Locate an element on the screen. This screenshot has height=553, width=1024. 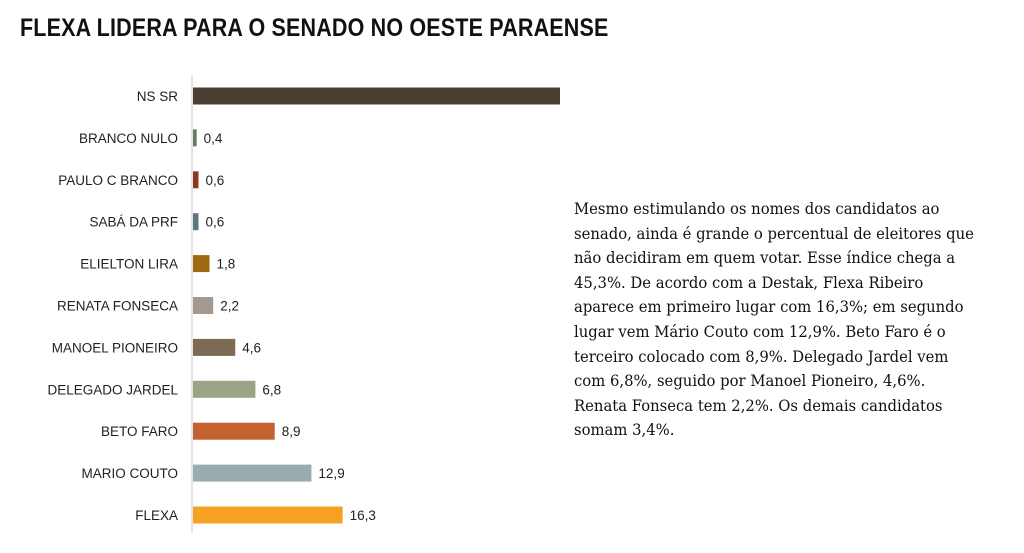
category-label: PAULO C BRANCO is located at coordinates (118, 180).